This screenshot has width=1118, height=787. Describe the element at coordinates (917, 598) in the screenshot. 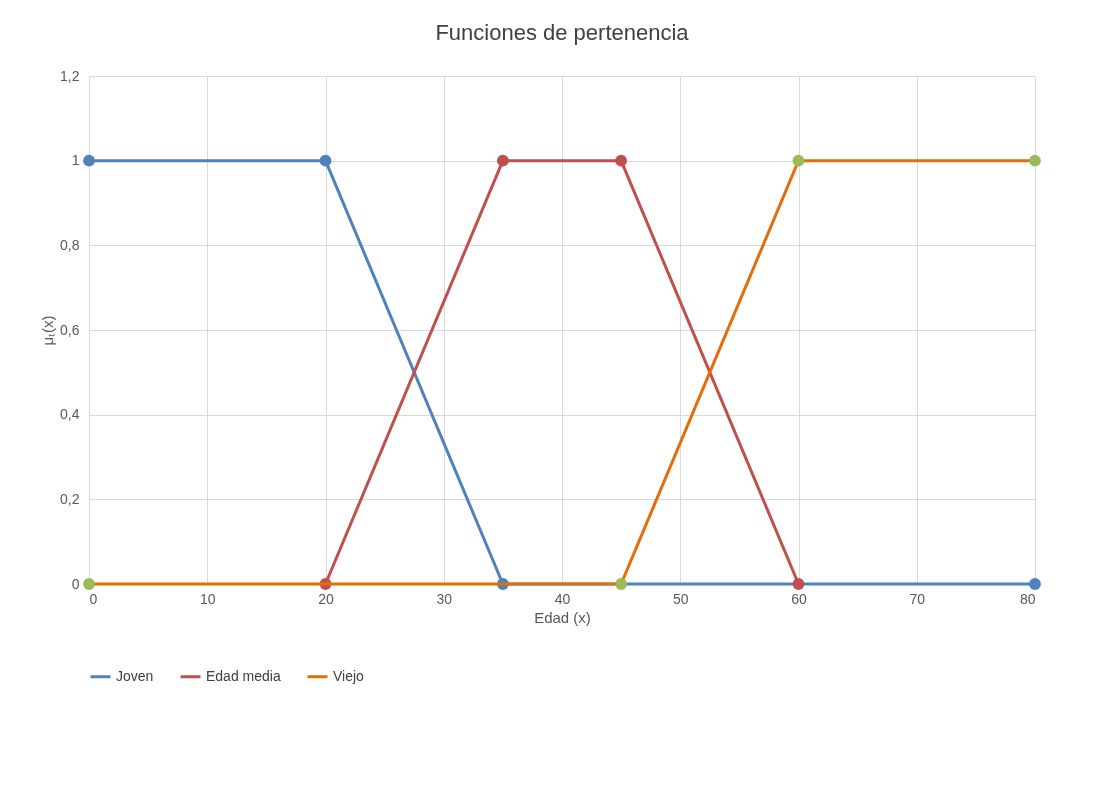

I see `x-tick-label: 70` at that location.